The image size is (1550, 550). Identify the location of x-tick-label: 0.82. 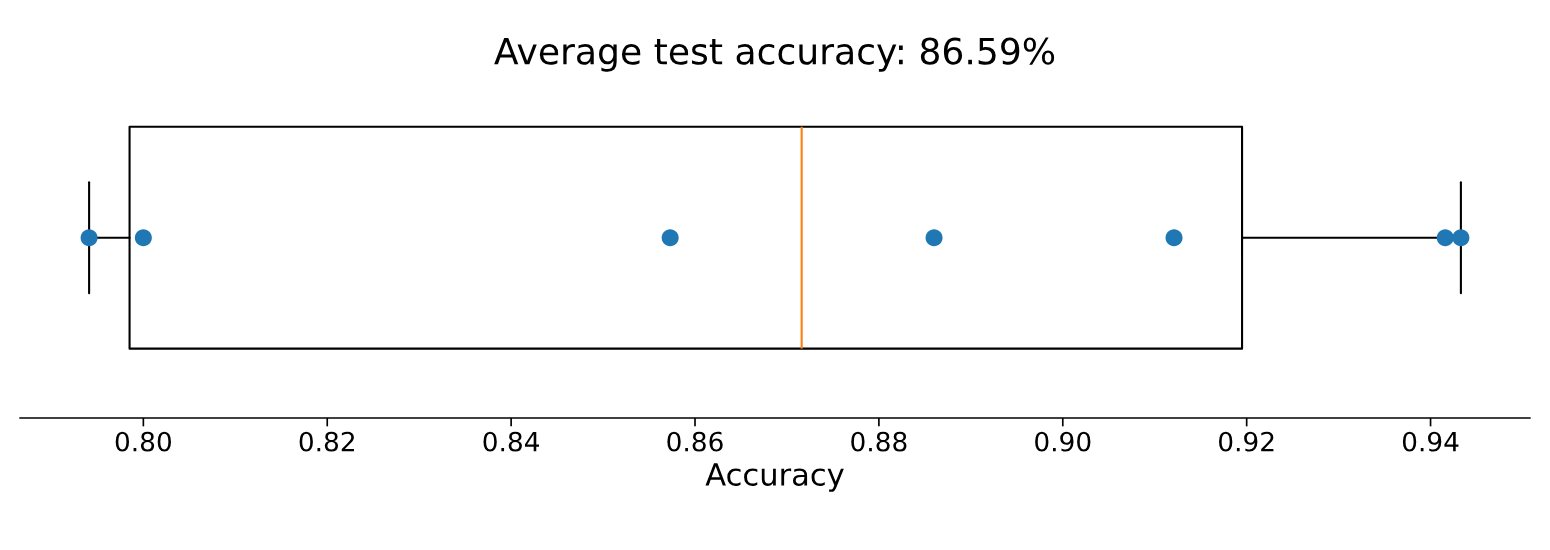
(326, 441).